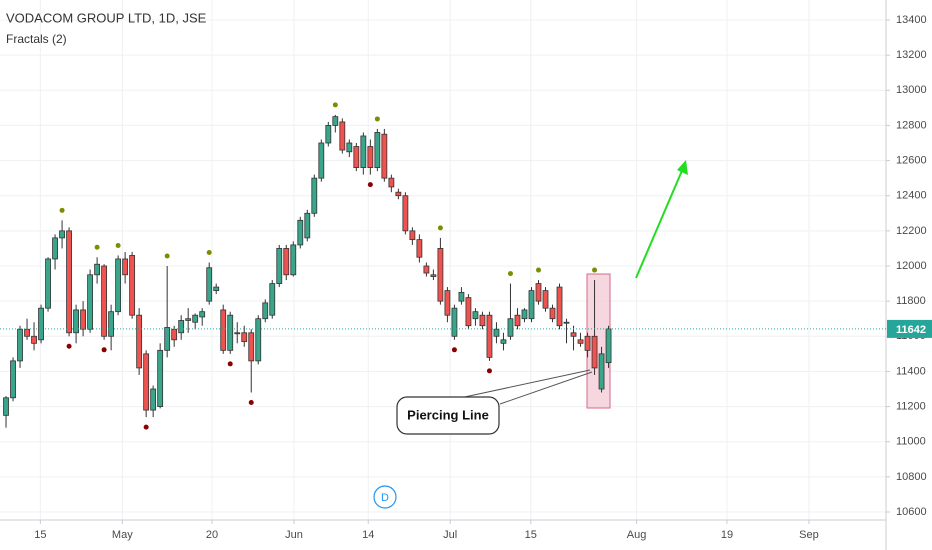 The height and width of the screenshot is (550, 932). What do you see at coordinates (682, 167) in the screenshot?
I see `arrow-head` at bounding box center [682, 167].